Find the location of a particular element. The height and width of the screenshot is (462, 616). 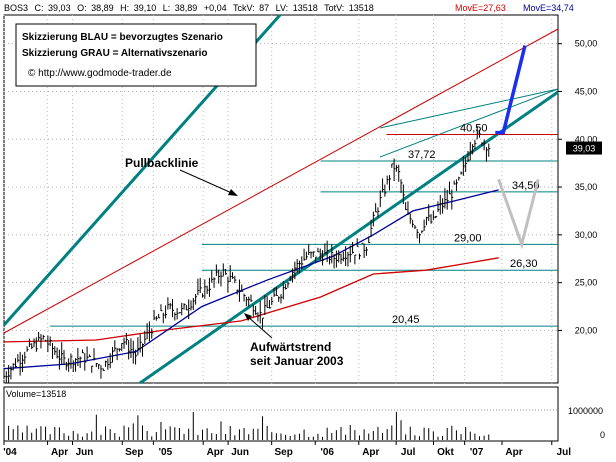

scenario-grey-path is located at coordinates (518, 214).